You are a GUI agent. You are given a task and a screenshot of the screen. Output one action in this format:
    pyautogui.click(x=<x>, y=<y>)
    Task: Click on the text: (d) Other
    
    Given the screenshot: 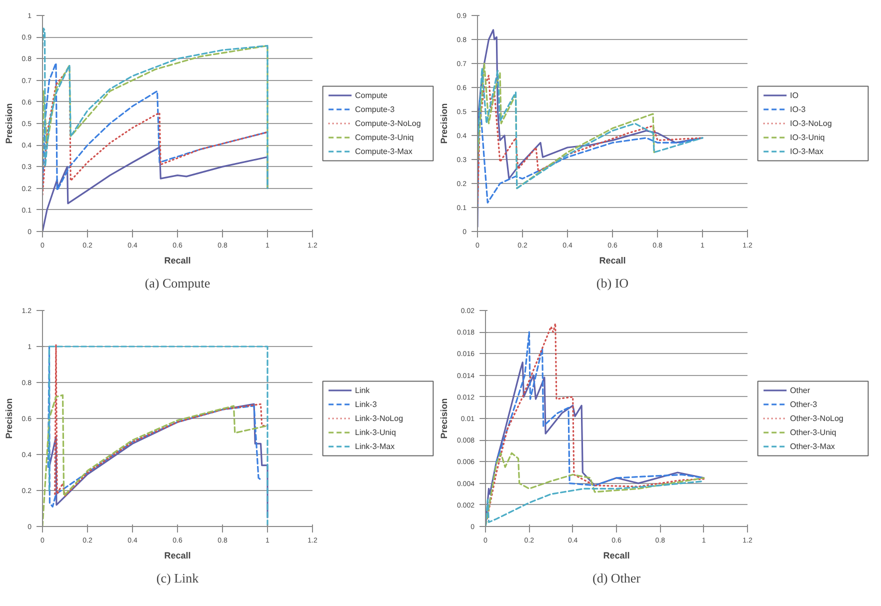 What is the action you would take?
    pyautogui.click(x=617, y=578)
    